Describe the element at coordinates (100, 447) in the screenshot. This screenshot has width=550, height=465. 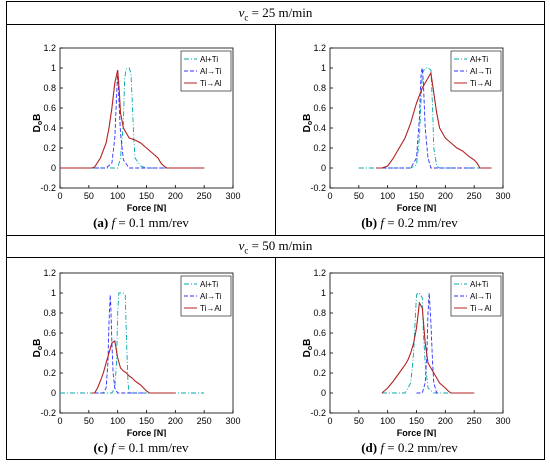
I see `caption-letter: (c)` at that location.